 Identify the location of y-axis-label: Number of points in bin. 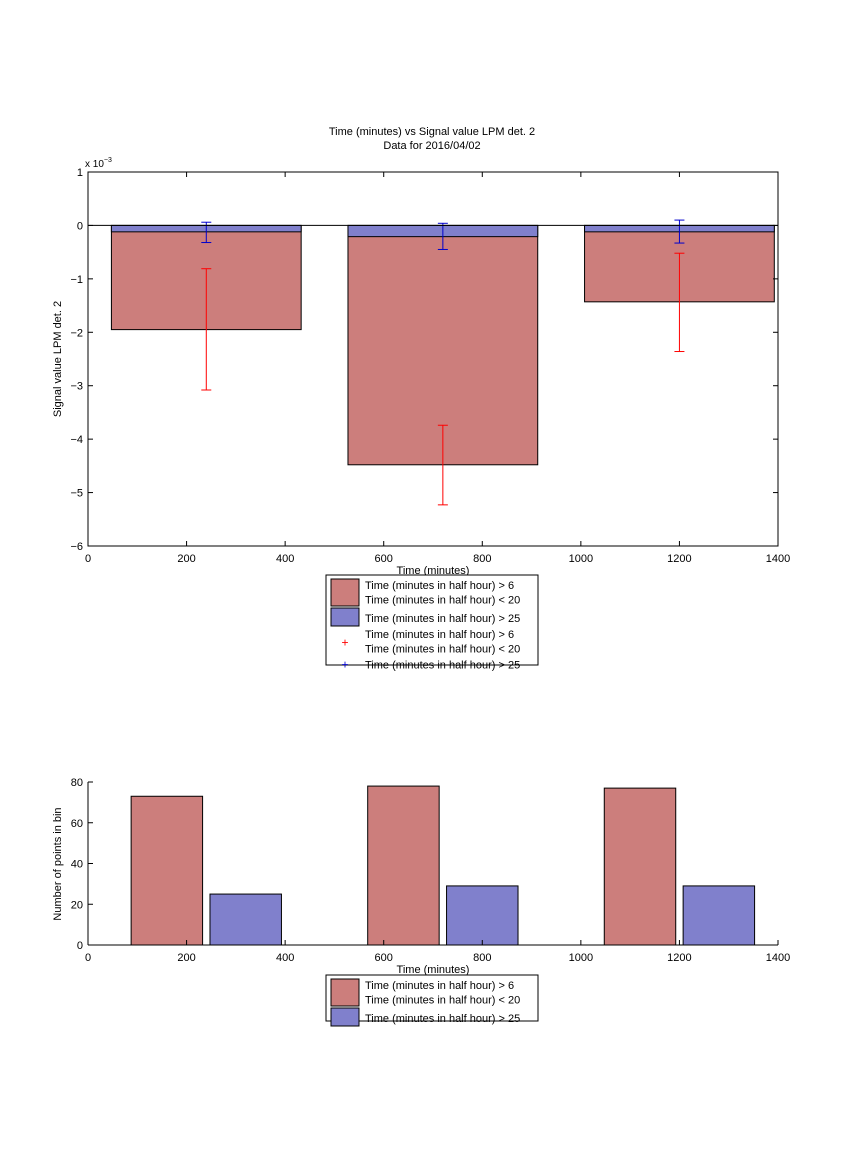
(58, 863).